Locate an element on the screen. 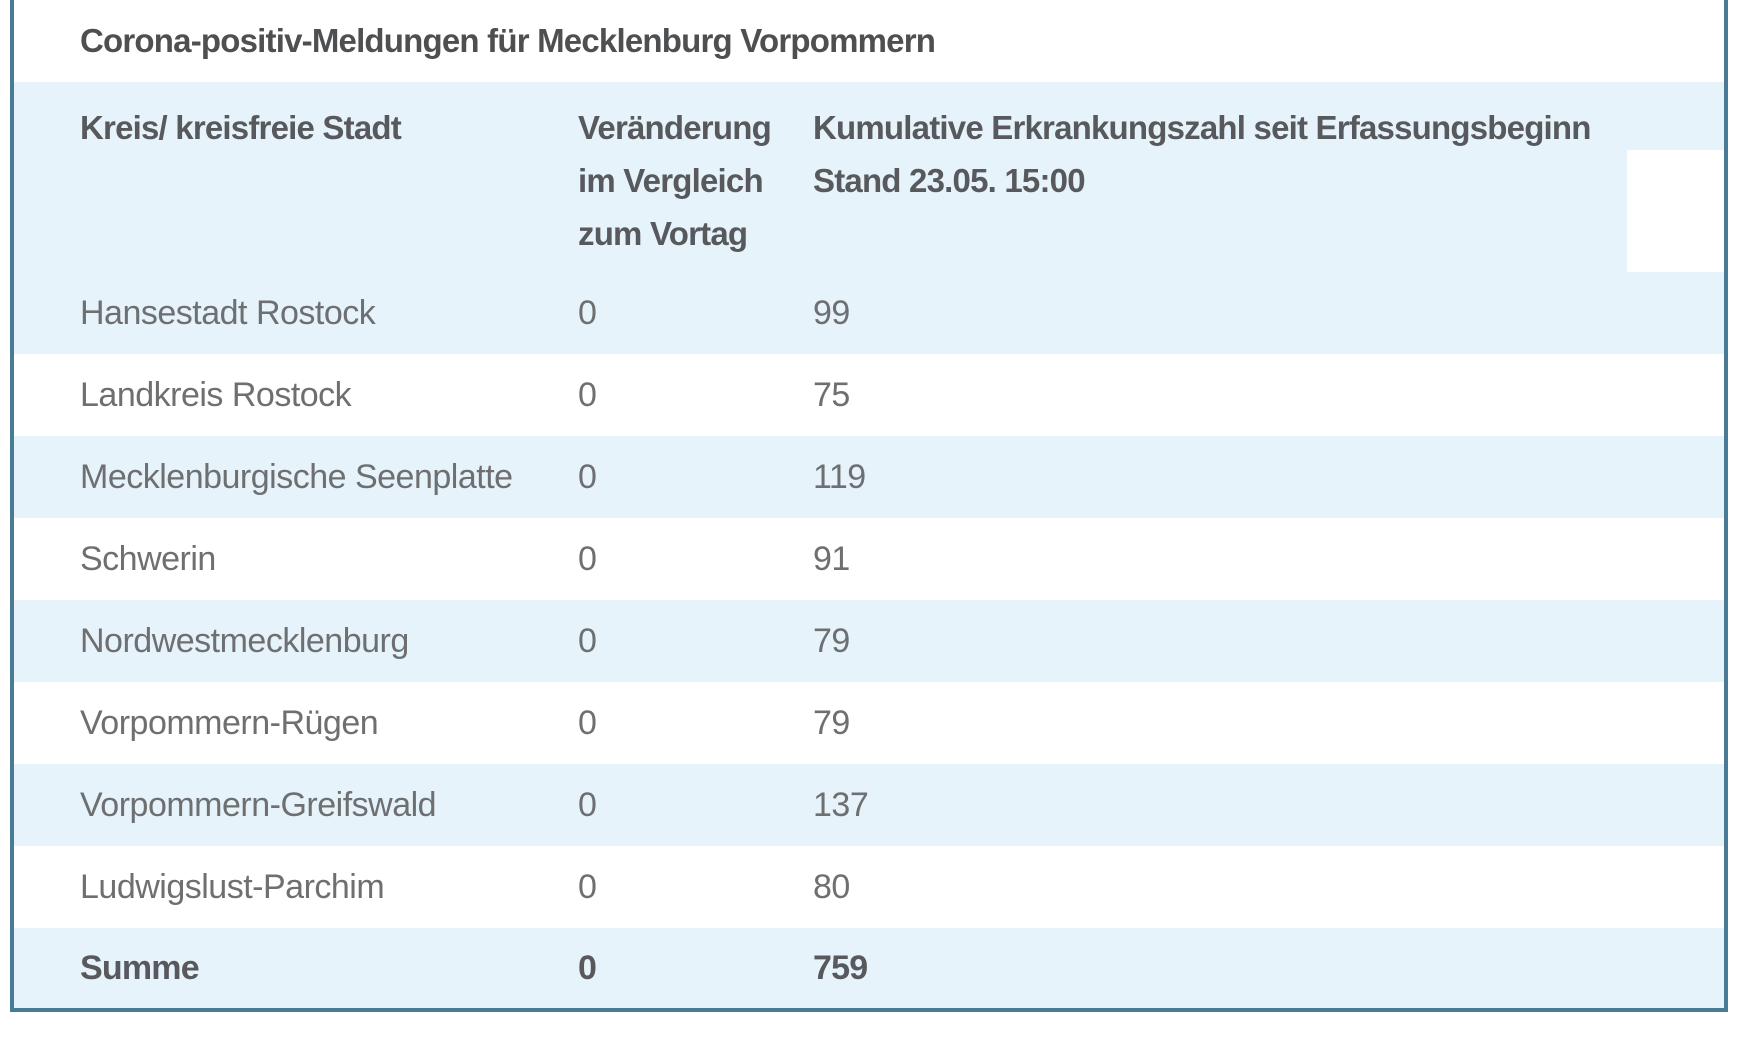 The width and height of the screenshot is (1738, 1044). cumulative-cell: 119 is located at coordinates (839, 476).